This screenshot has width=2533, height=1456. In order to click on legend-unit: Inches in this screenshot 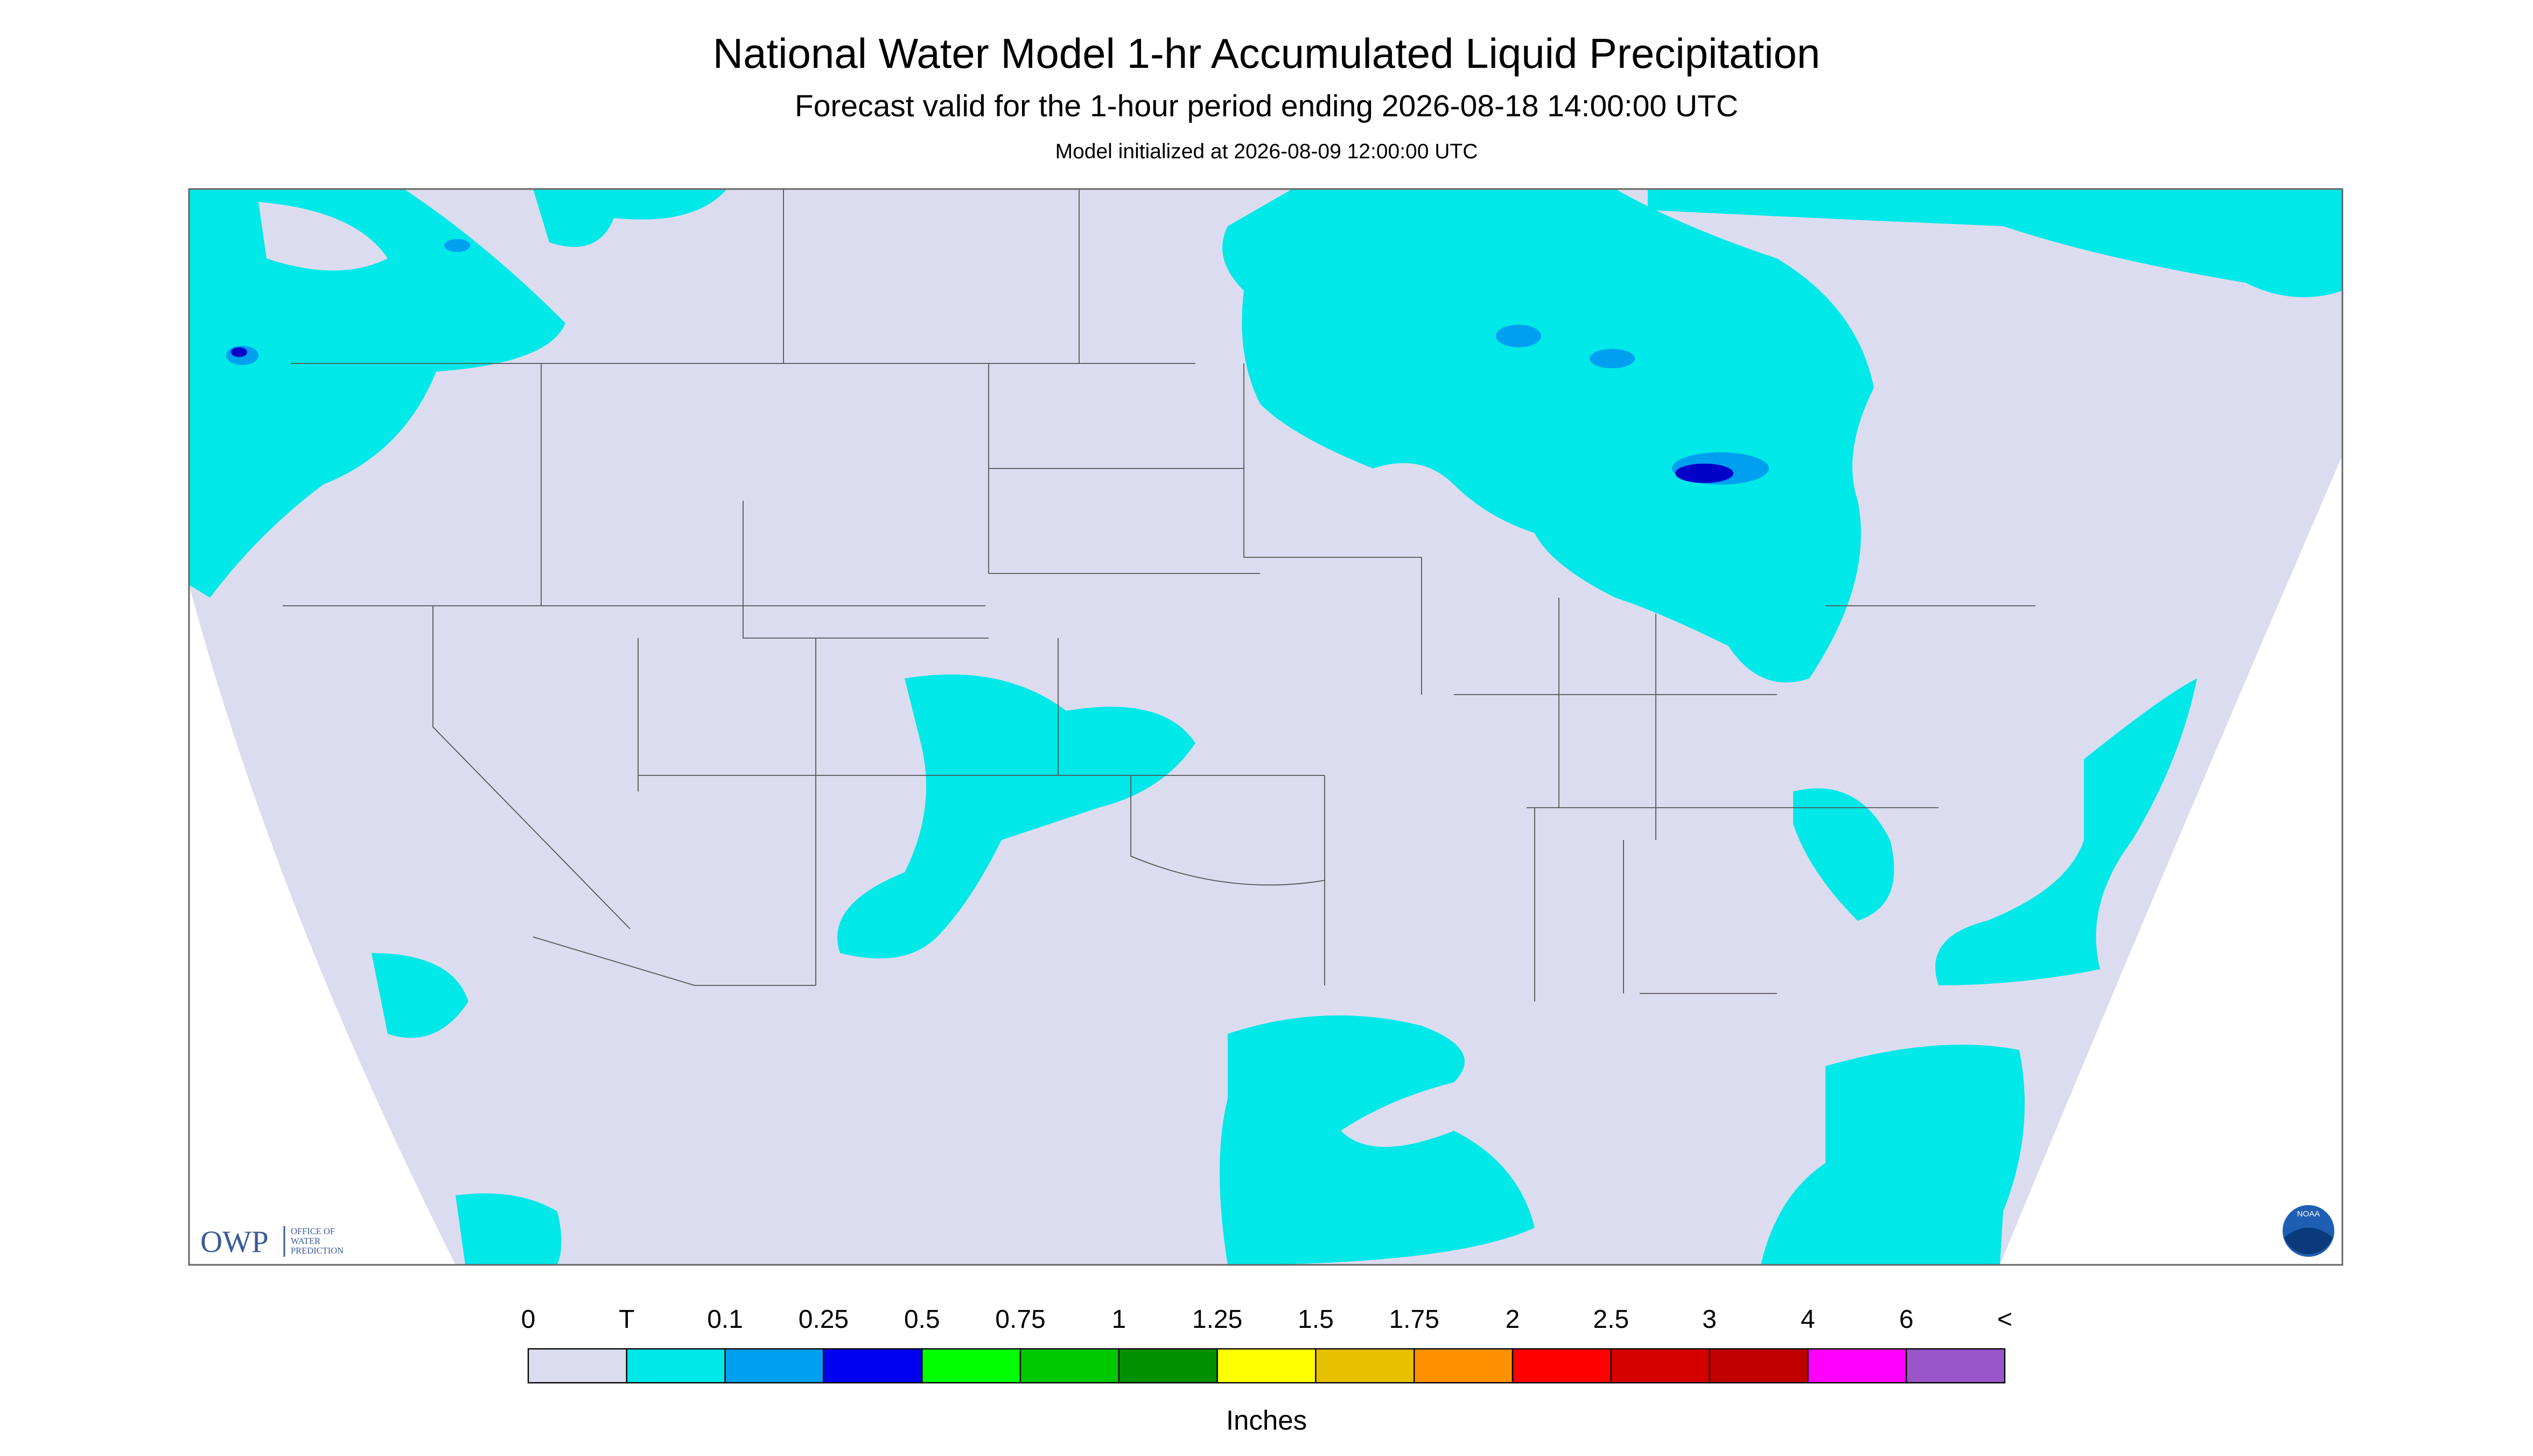, I will do `click(1266, 1420)`.